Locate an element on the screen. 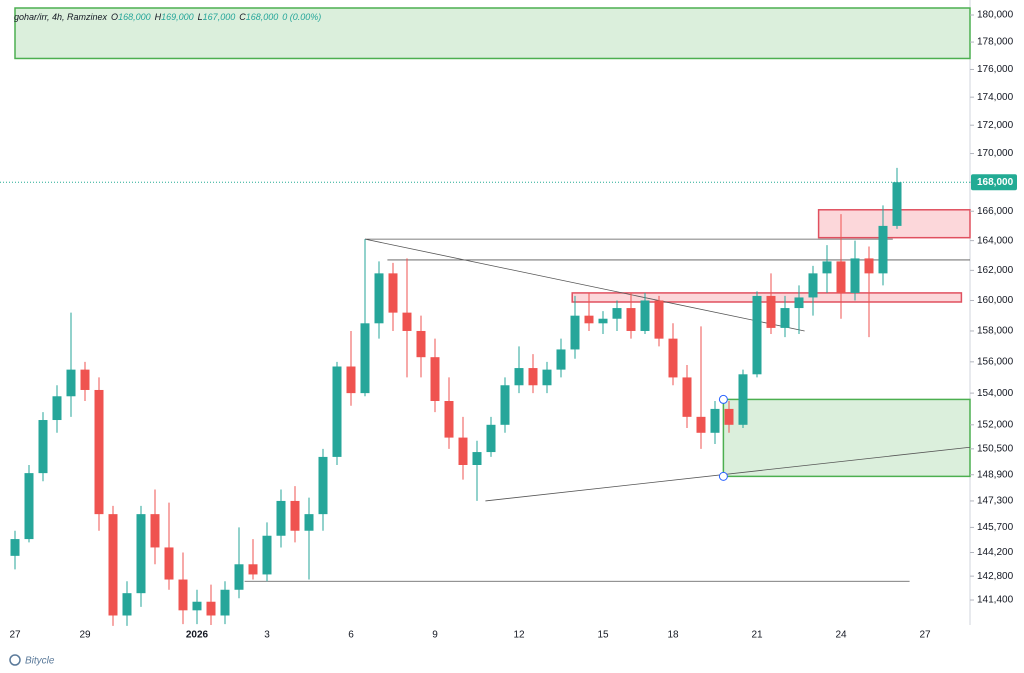  x-tick-label: 9 is located at coordinates (435, 635).